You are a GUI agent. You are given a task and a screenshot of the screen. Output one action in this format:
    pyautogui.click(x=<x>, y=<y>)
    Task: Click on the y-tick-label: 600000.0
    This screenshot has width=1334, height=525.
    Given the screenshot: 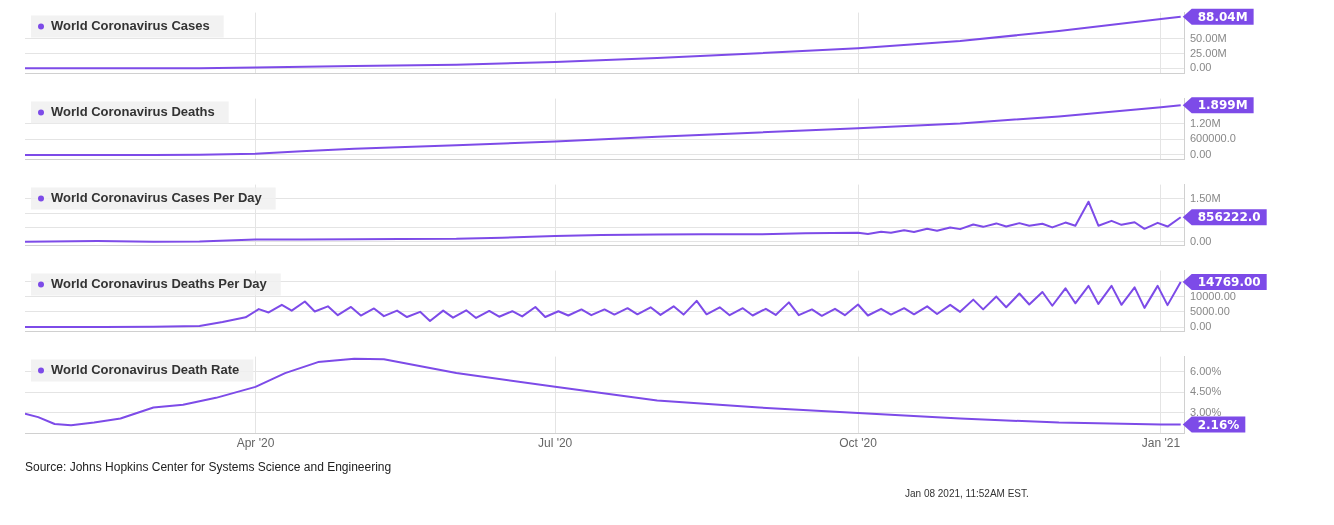 What is the action you would take?
    pyautogui.click(x=1213, y=138)
    